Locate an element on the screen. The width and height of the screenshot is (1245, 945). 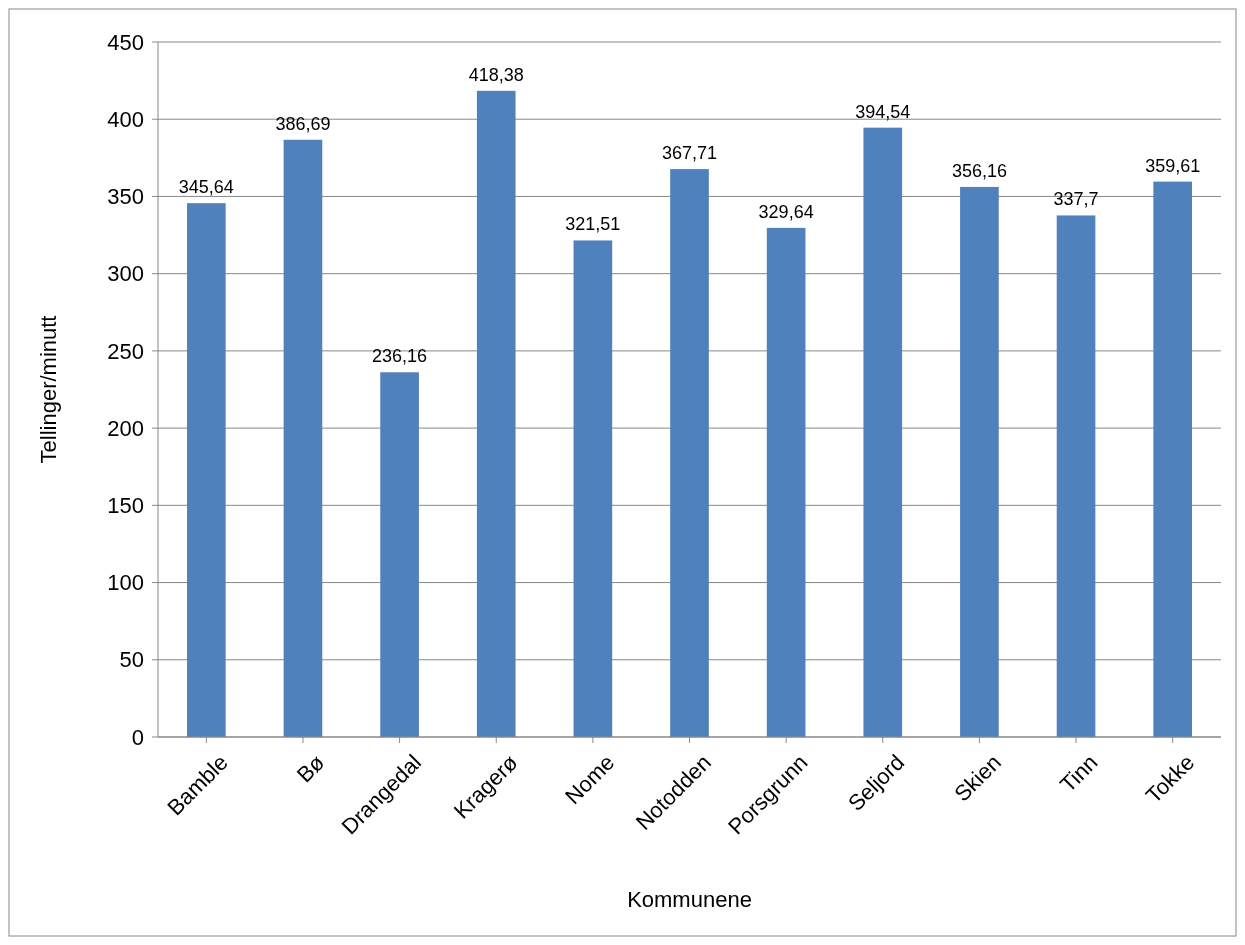
y-tick-label: 300 is located at coordinates (125, 274).